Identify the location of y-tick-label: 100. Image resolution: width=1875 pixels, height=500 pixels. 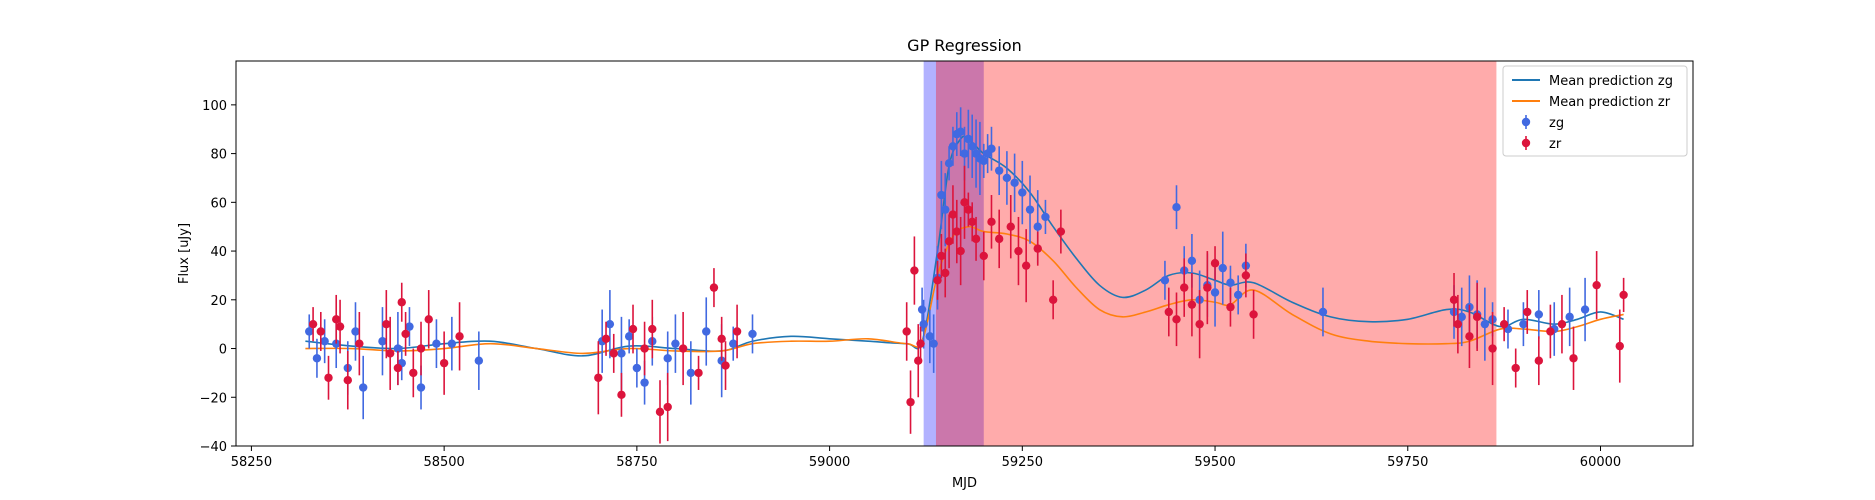
(214, 106).